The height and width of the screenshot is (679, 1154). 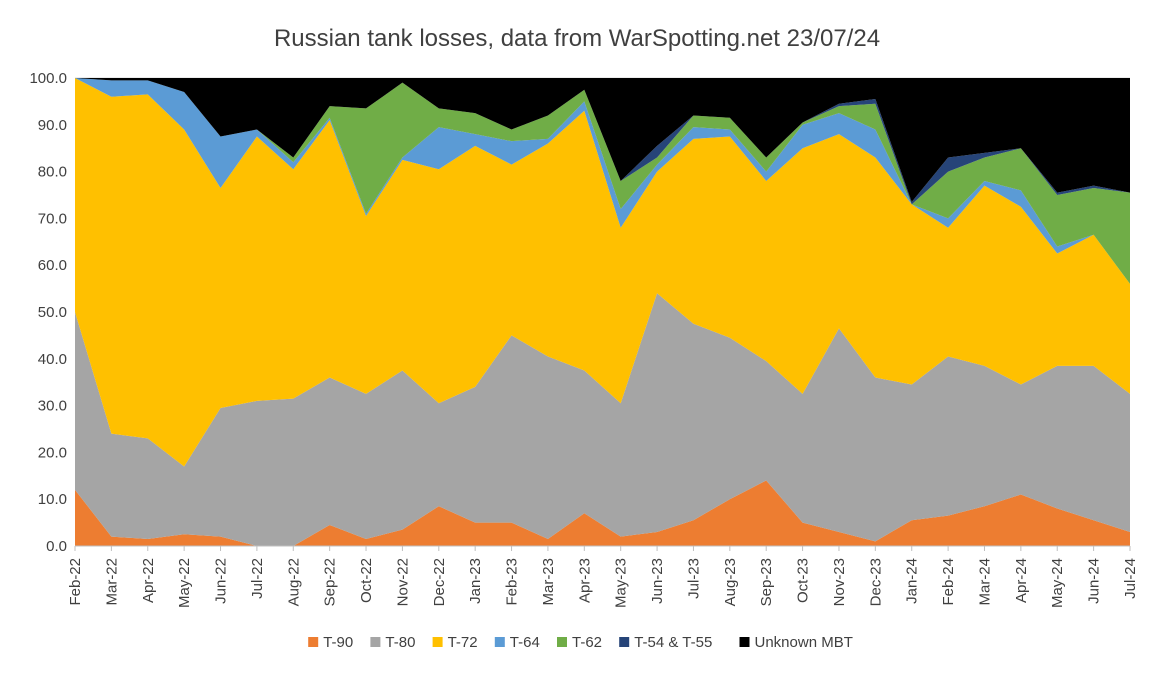 What do you see at coordinates (512, 582) in the screenshot?
I see `x-tick-label: Feb-23` at bounding box center [512, 582].